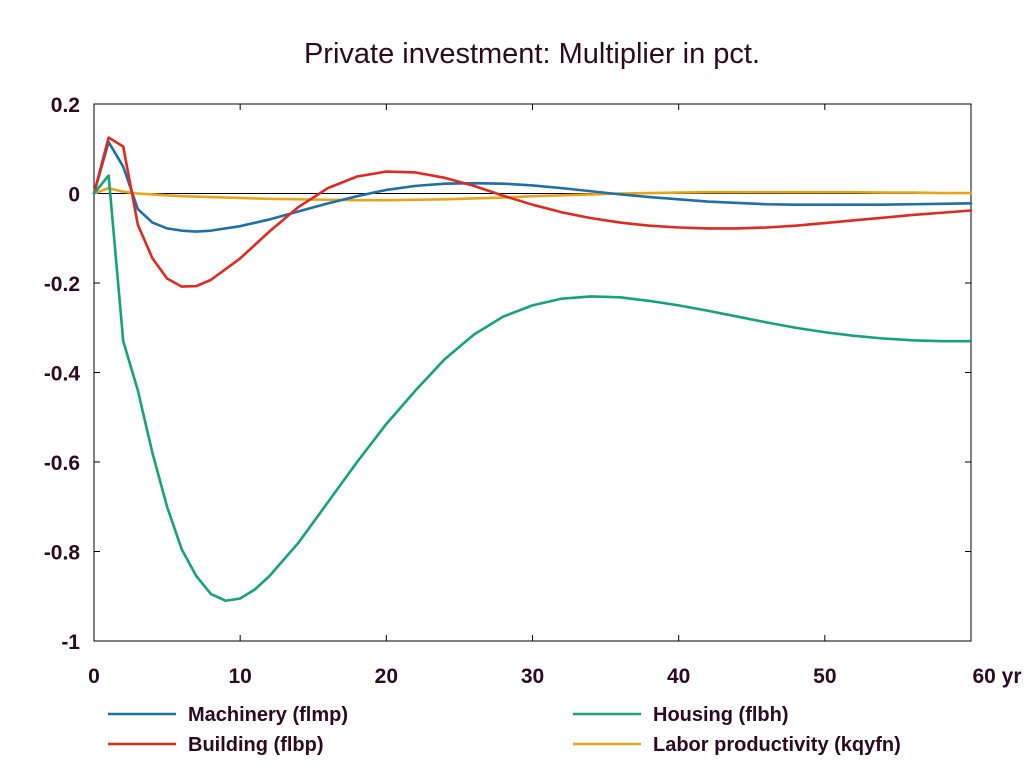  I want to click on y-tick-label: -0.8, so click(62, 553).